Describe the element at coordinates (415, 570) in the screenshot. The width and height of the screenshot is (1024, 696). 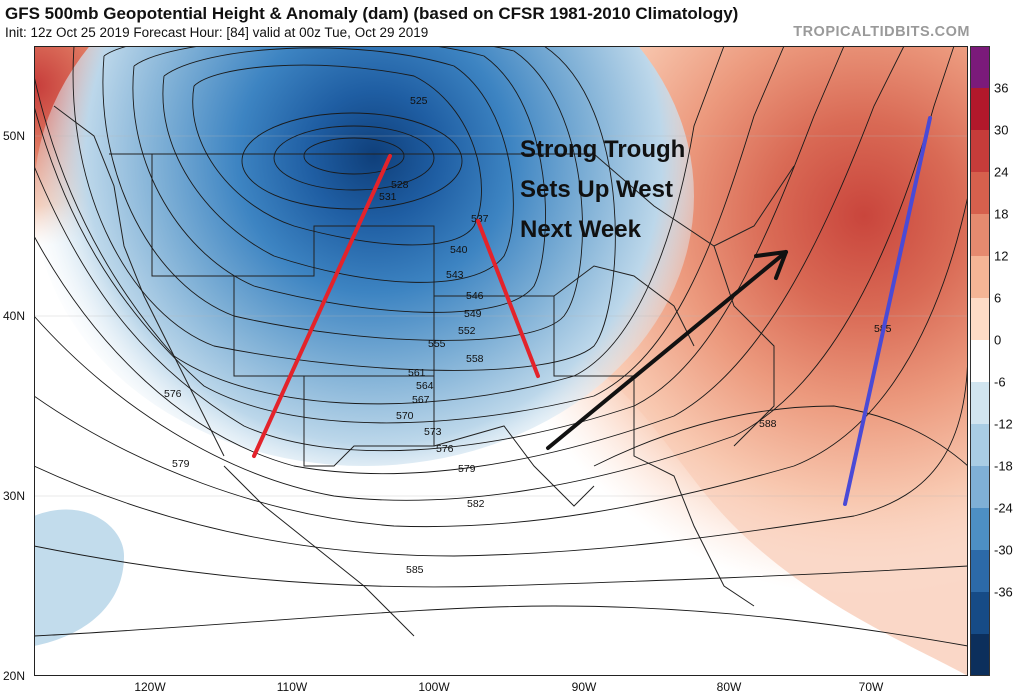
I see `contour-label: 585` at that location.